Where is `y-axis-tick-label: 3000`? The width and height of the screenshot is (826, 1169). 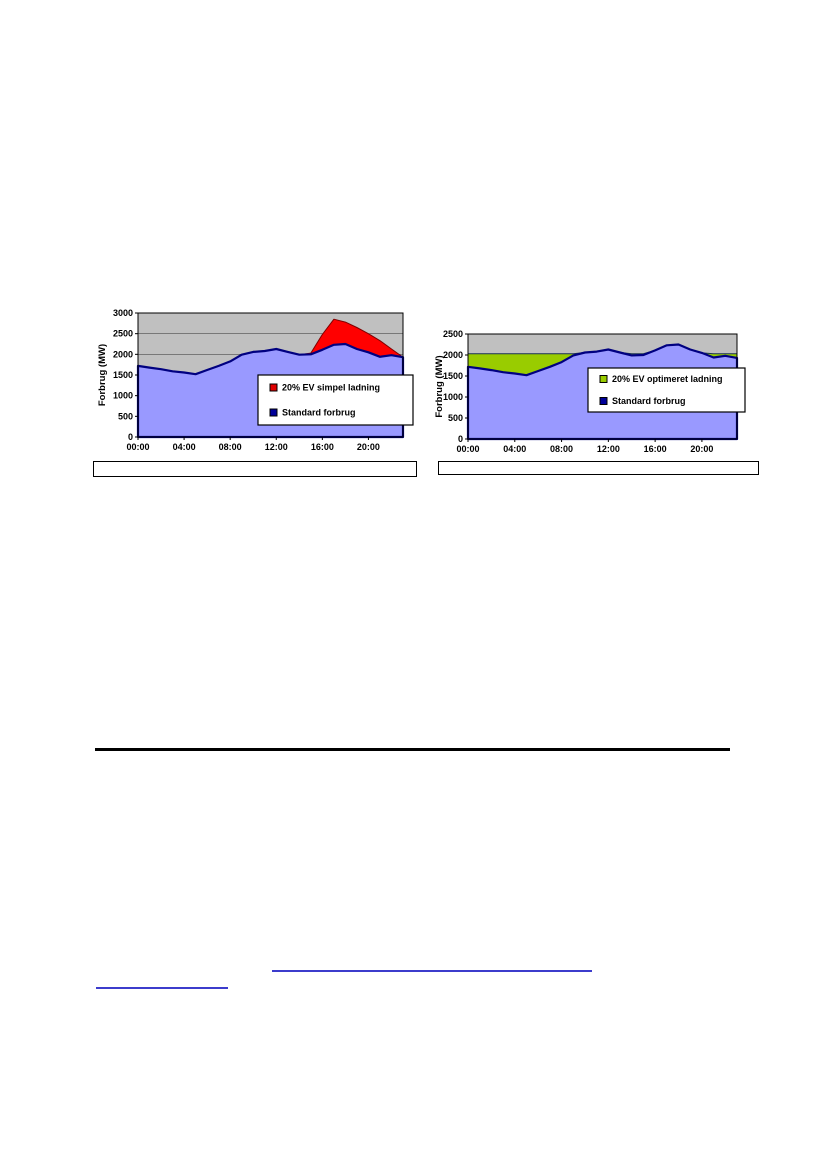 y-axis-tick-label: 3000 is located at coordinates (123, 313).